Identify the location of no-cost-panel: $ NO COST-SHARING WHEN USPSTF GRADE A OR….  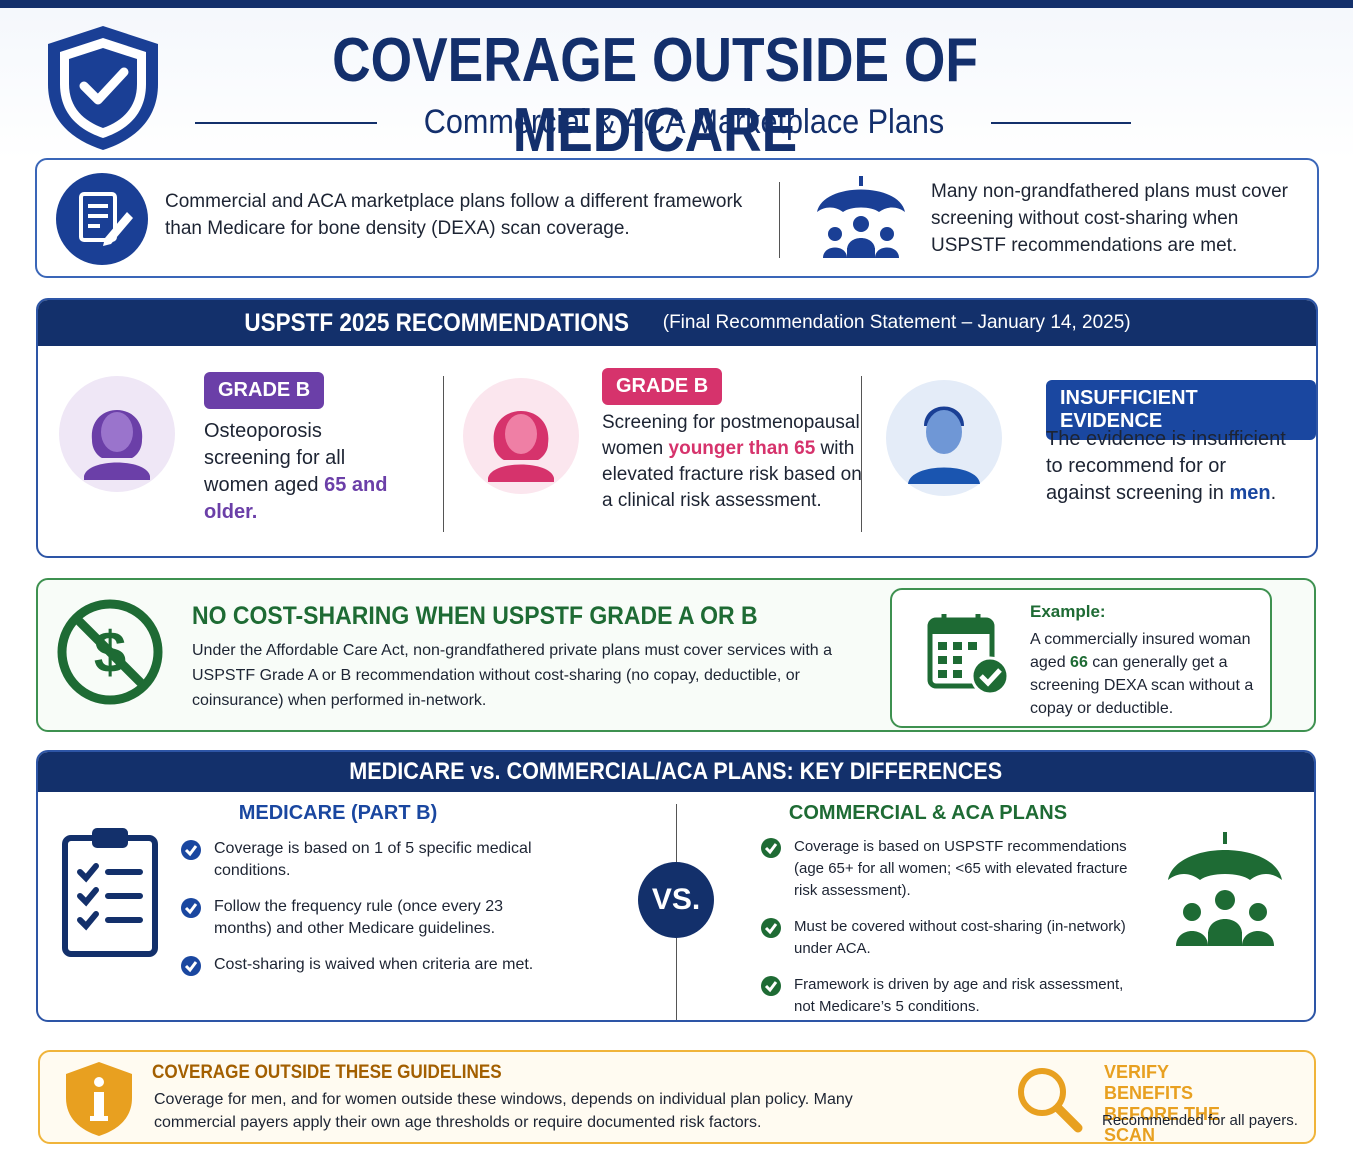
(676, 655).